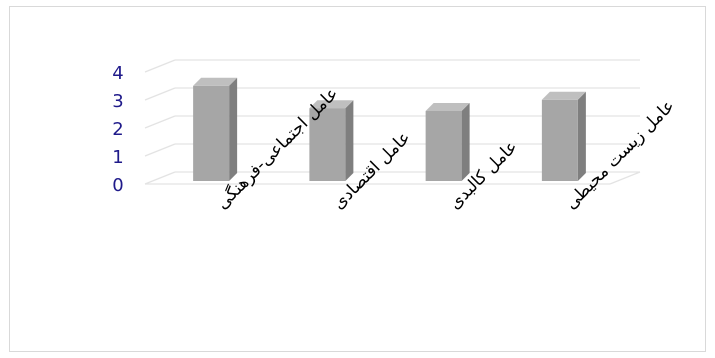  I want to click on y-tick-label: 3, so click(117, 101).